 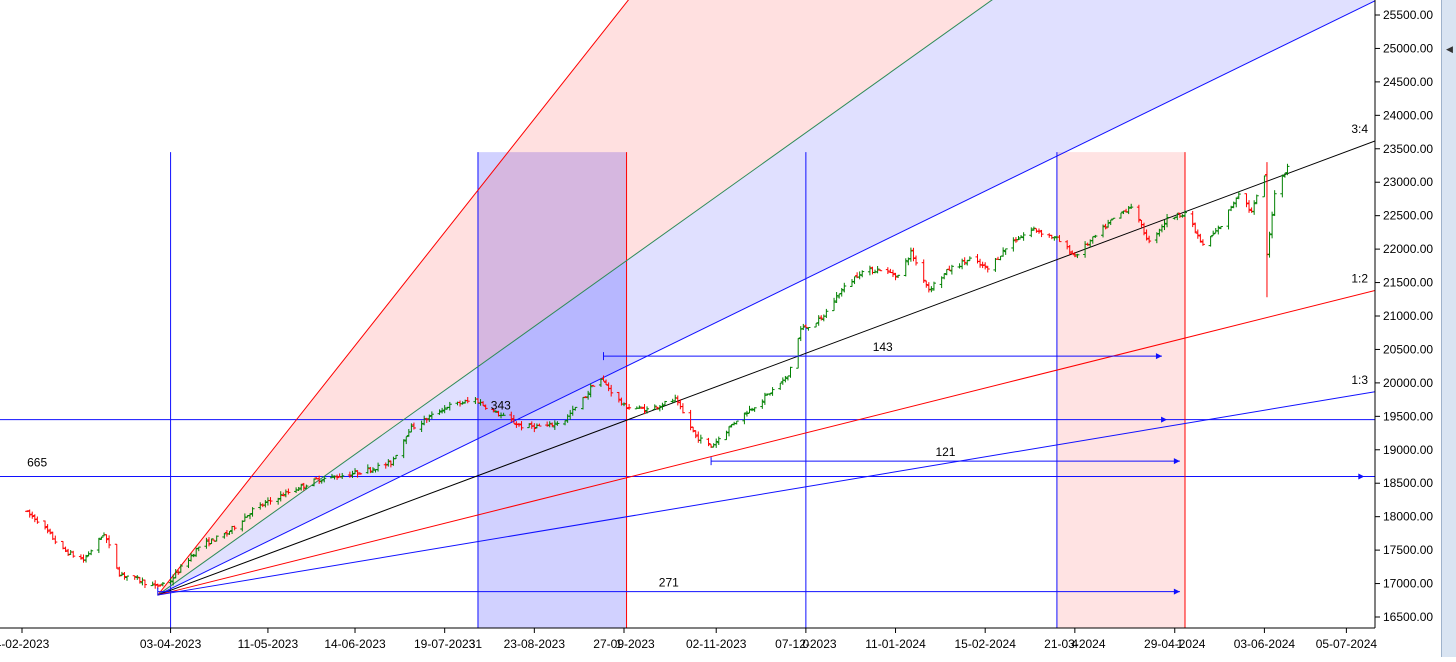 What do you see at coordinates (1449, 49) in the screenshot?
I see `collapse-arrow-icon: ◀` at bounding box center [1449, 49].